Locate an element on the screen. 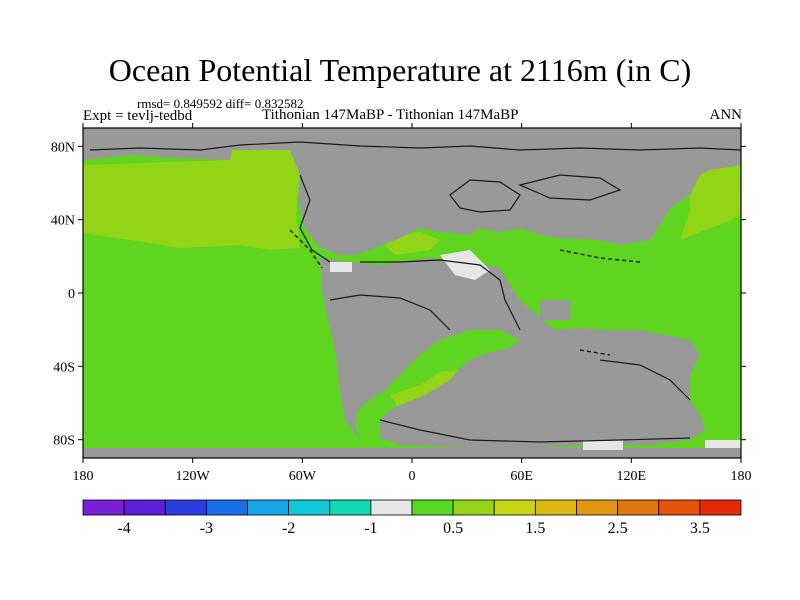  experiment-label: Expt = tevlj-tedbd is located at coordinates (138, 116).